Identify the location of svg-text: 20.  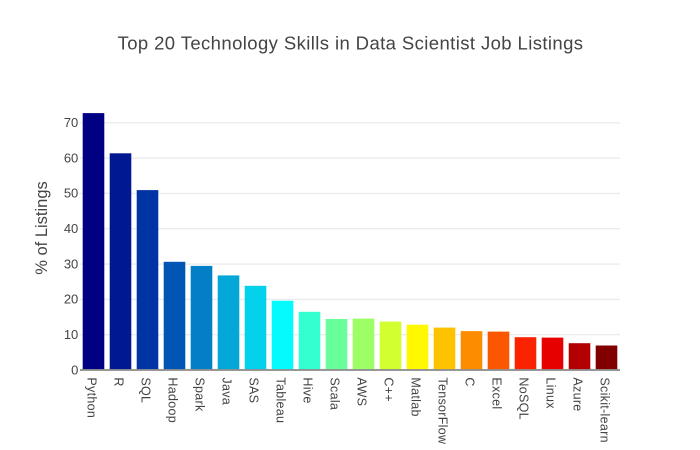
(71, 299).